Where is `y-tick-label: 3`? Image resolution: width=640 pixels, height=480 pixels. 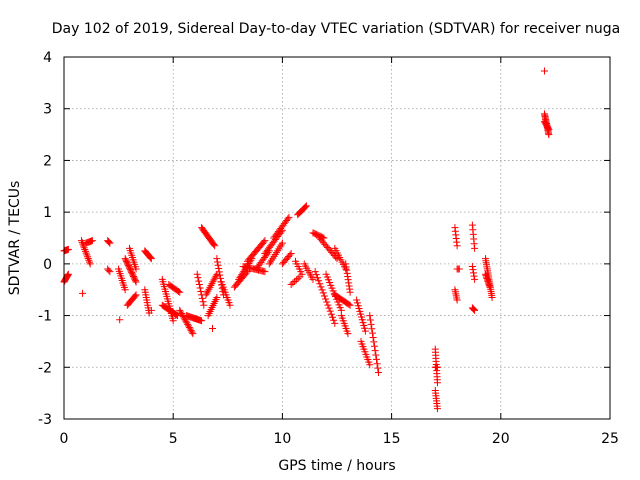
y-tick-label: 3 is located at coordinates (47, 110).